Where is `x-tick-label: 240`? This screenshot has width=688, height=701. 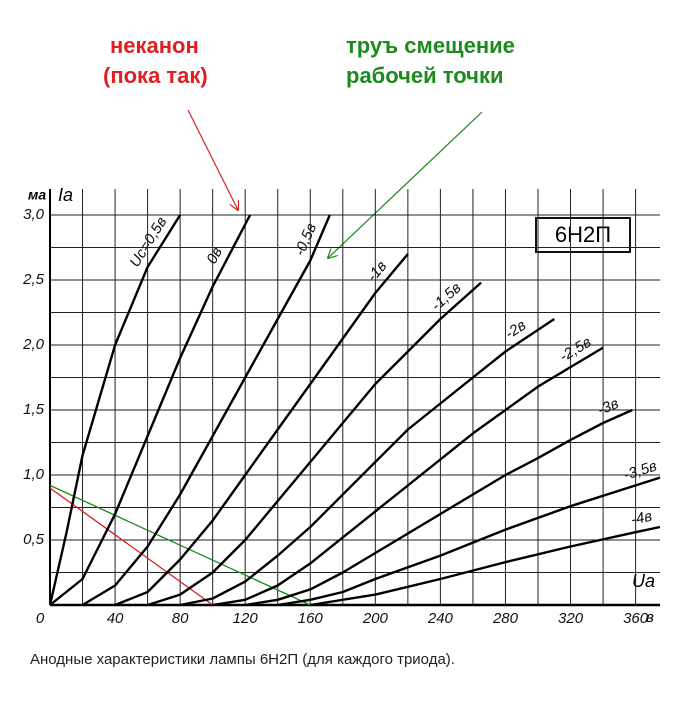 x-tick-label: 240 is located at coordinates (440, 618).